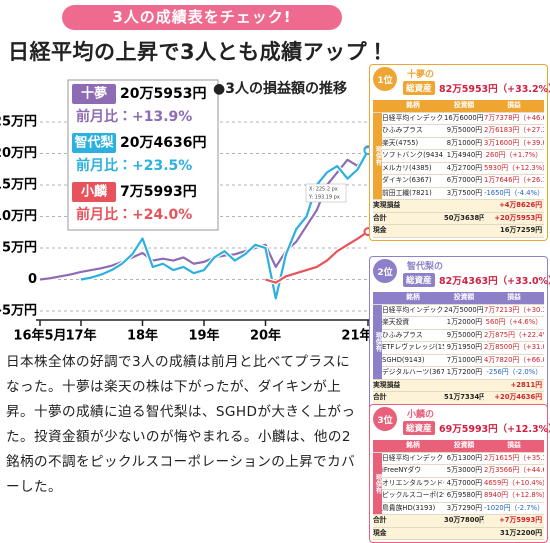  What do you see at coordinates (464, 373) in the screenshot?
I see `invest-amount: 1万7200円` at bounding box center [464, 373].